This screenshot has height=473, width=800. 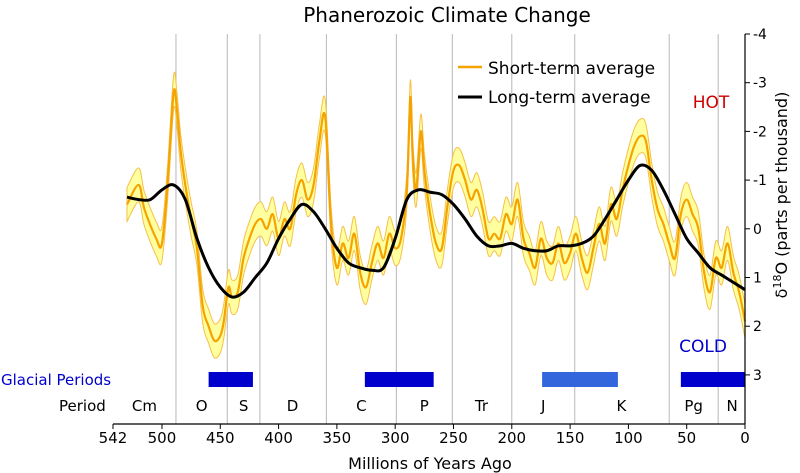 What do you see at coordinates (395, 438) in the screenshot?
I see `x-tick-label-300: 300` at bounding box center [395, 438].